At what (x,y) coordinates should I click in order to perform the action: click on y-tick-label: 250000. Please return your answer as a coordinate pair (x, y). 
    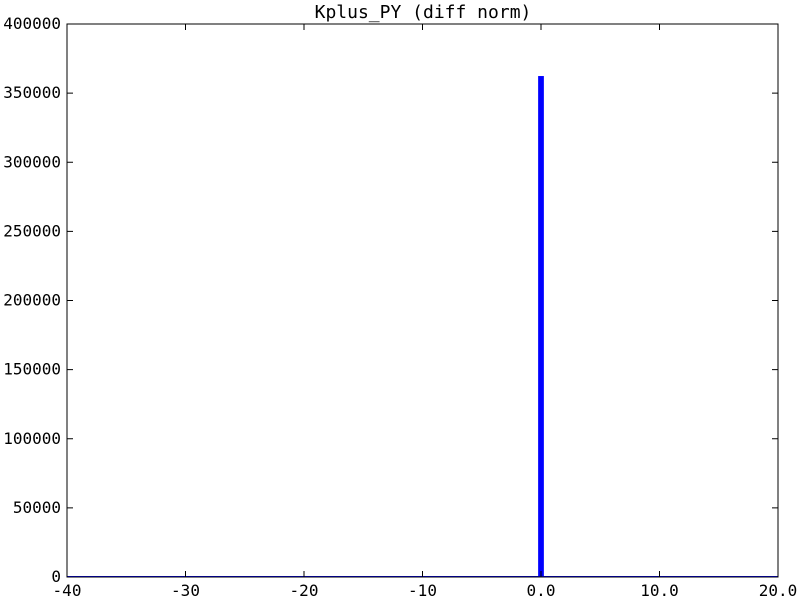
    Looking at the image, I should click on (32, 230).